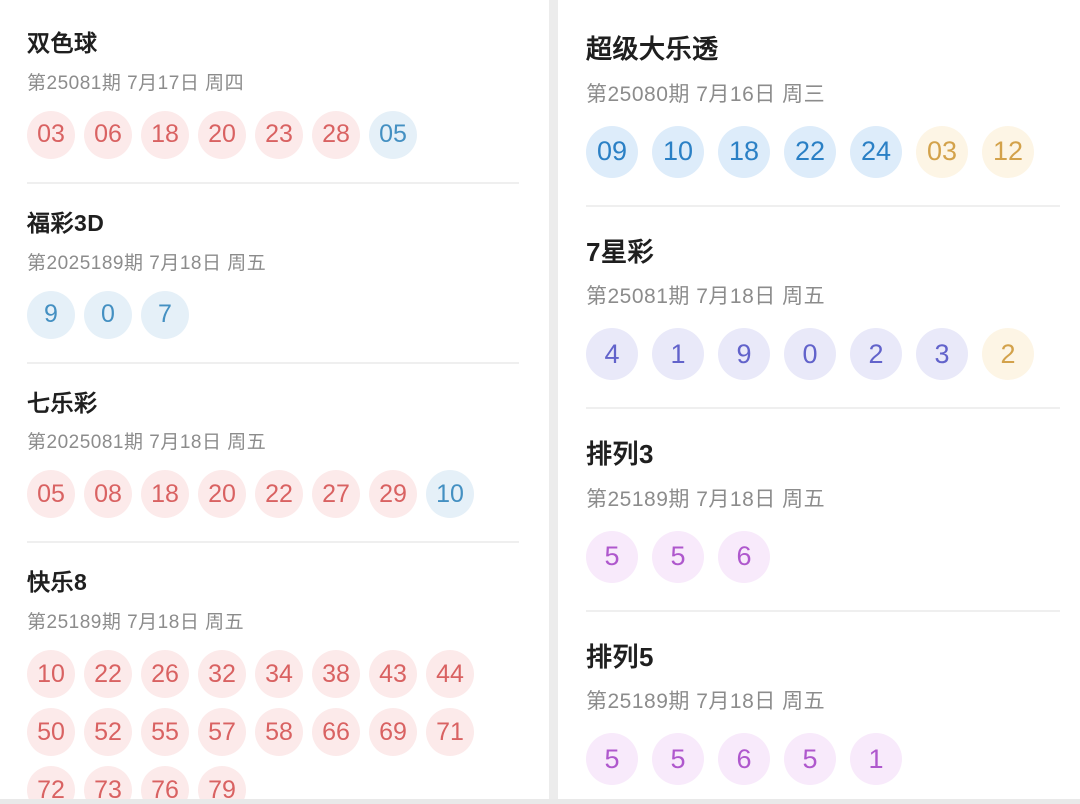 The image size is (1080, 804). Describe the element at coordinates (108, 134) in the screenshot. I see `lottery-ball: 06` at that location.